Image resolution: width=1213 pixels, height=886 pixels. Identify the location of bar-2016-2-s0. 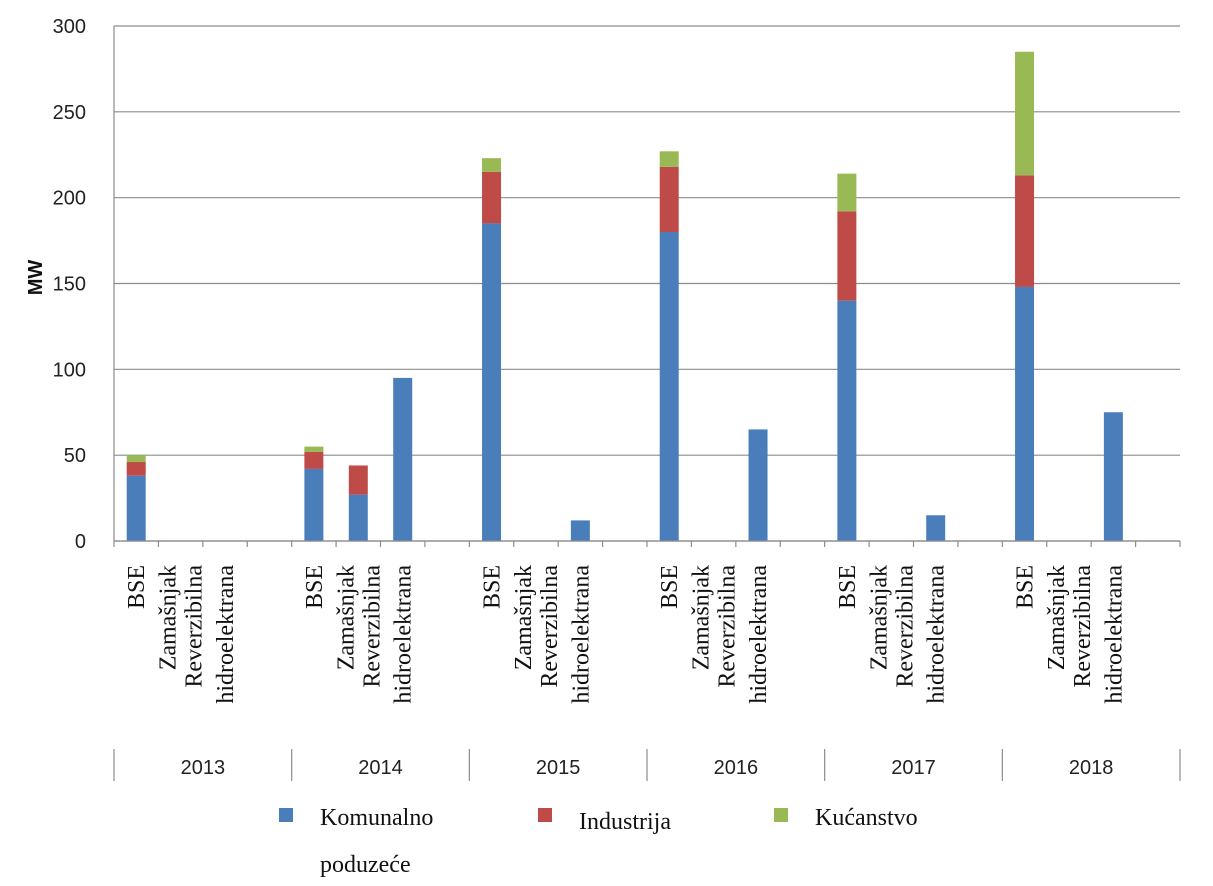
(758, 485).